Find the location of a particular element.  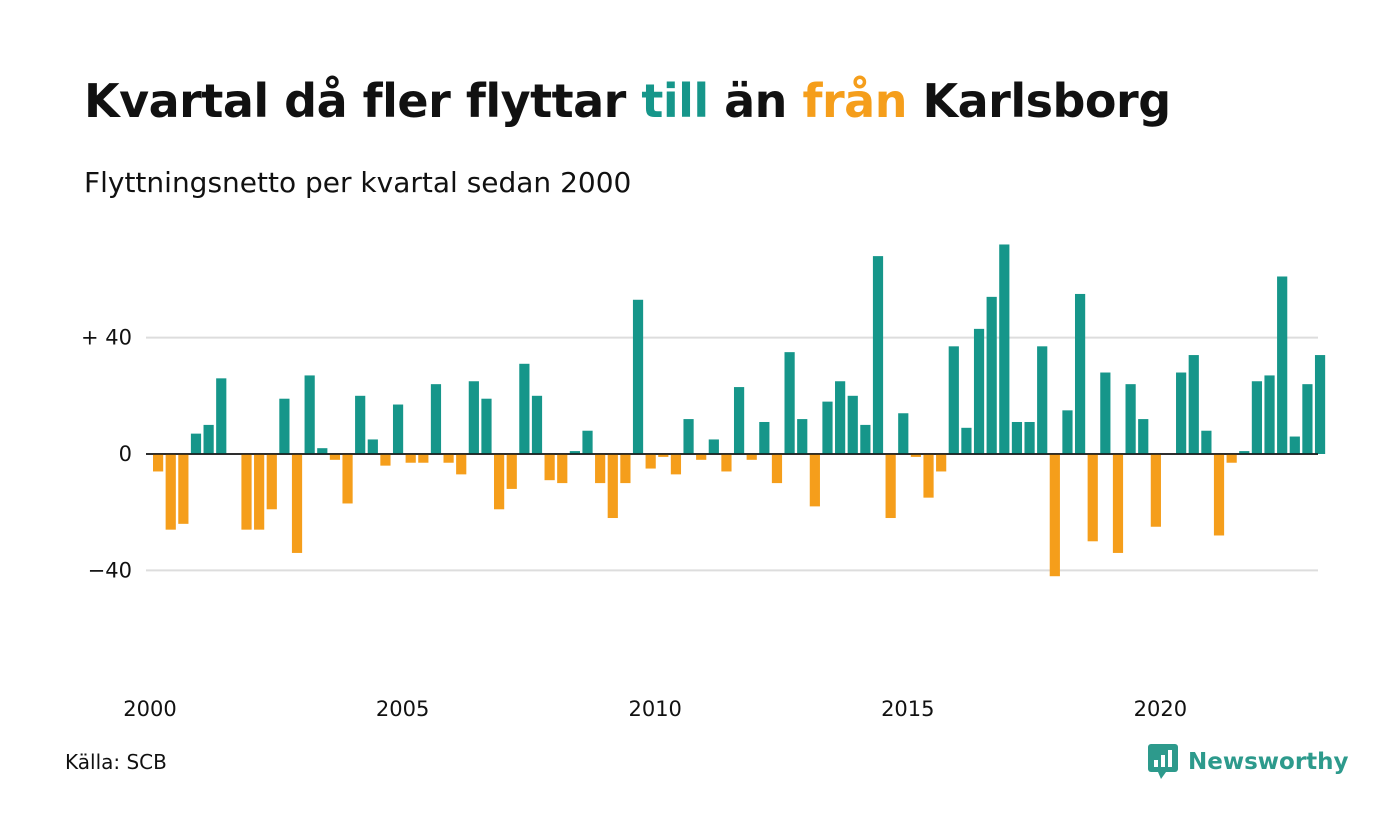

y-tick-label: + 40 is located at coordinates (106, 338).